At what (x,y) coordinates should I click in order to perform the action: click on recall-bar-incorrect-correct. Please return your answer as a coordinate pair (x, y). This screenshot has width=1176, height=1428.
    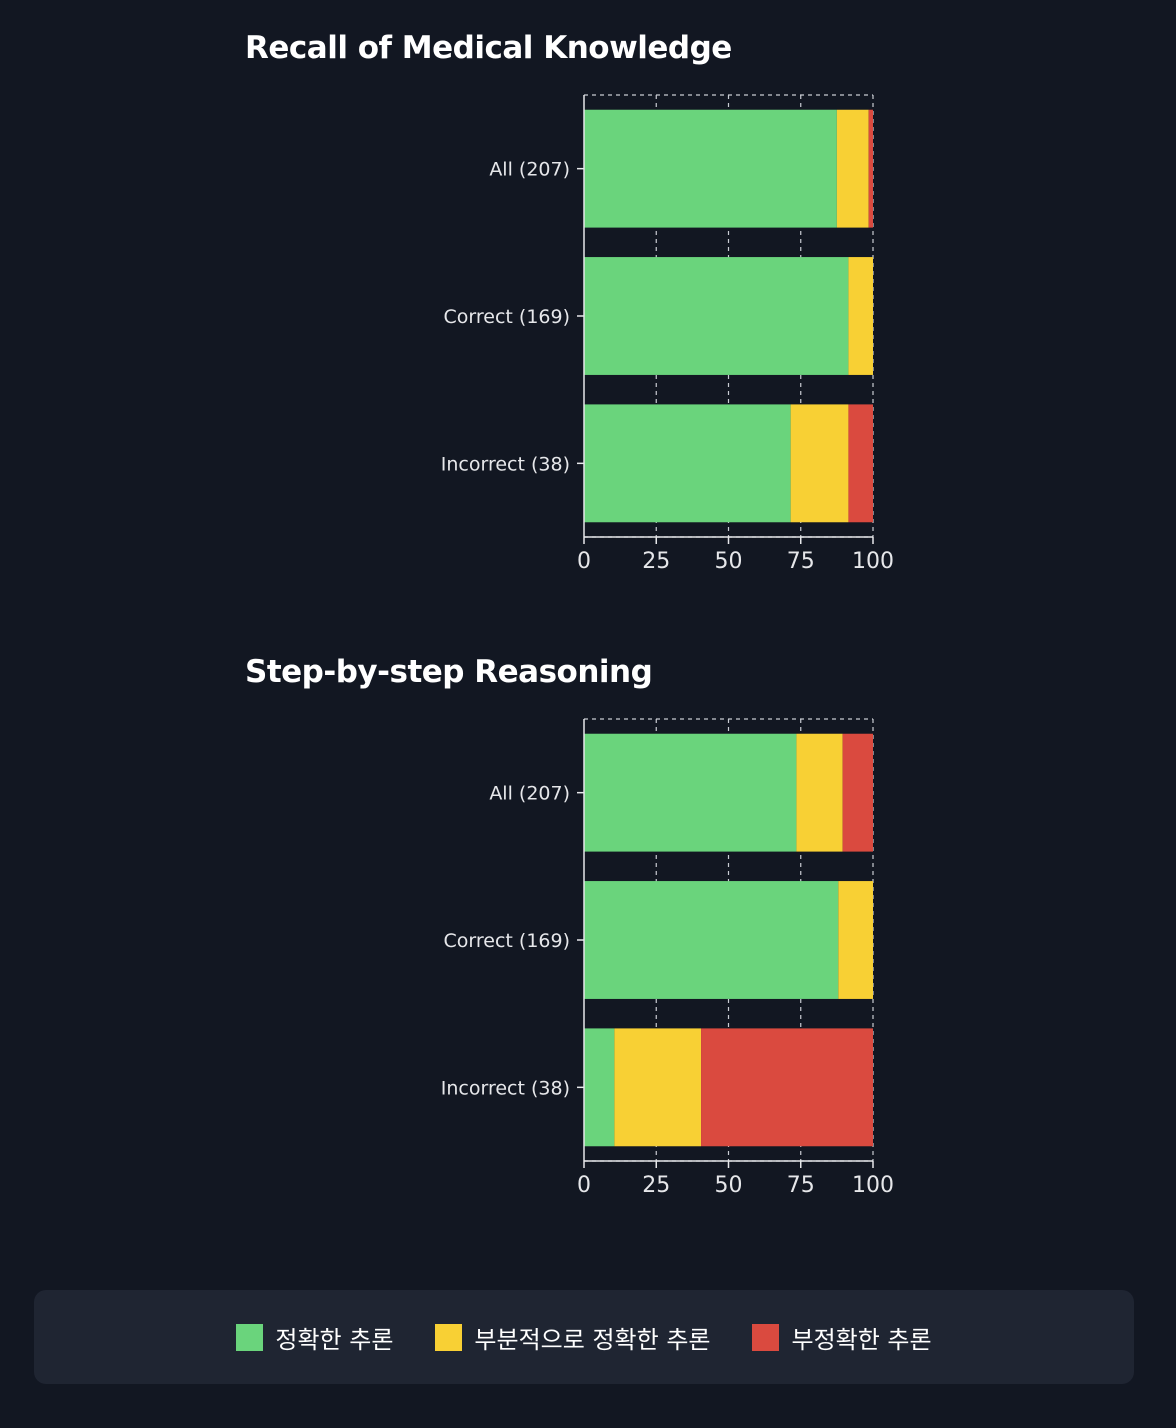
    Looking at the image, I should click on (687, 463).